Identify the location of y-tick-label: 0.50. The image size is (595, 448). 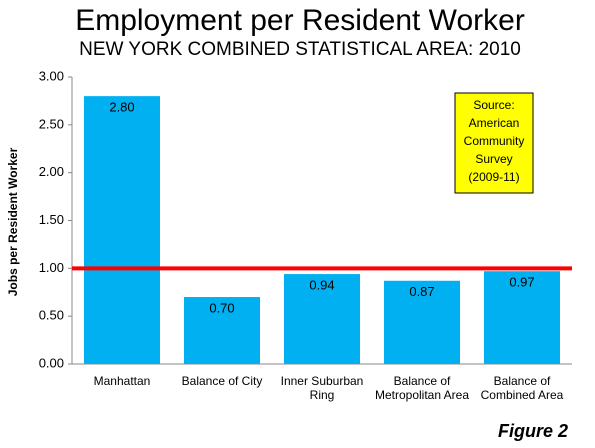
(51, 315).